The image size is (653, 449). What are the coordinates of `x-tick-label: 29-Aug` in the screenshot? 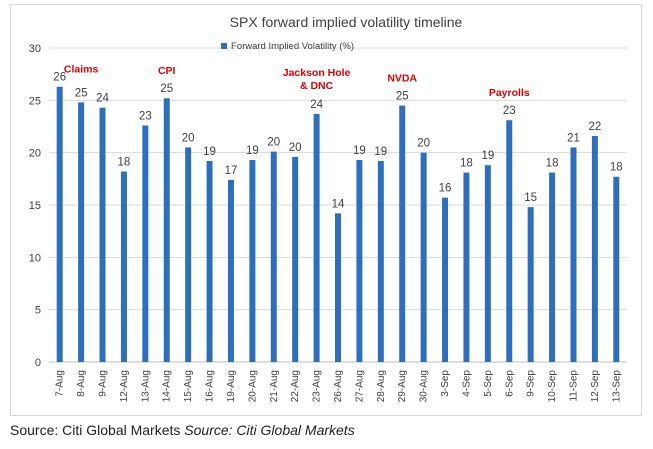 It's located at (402, 386).